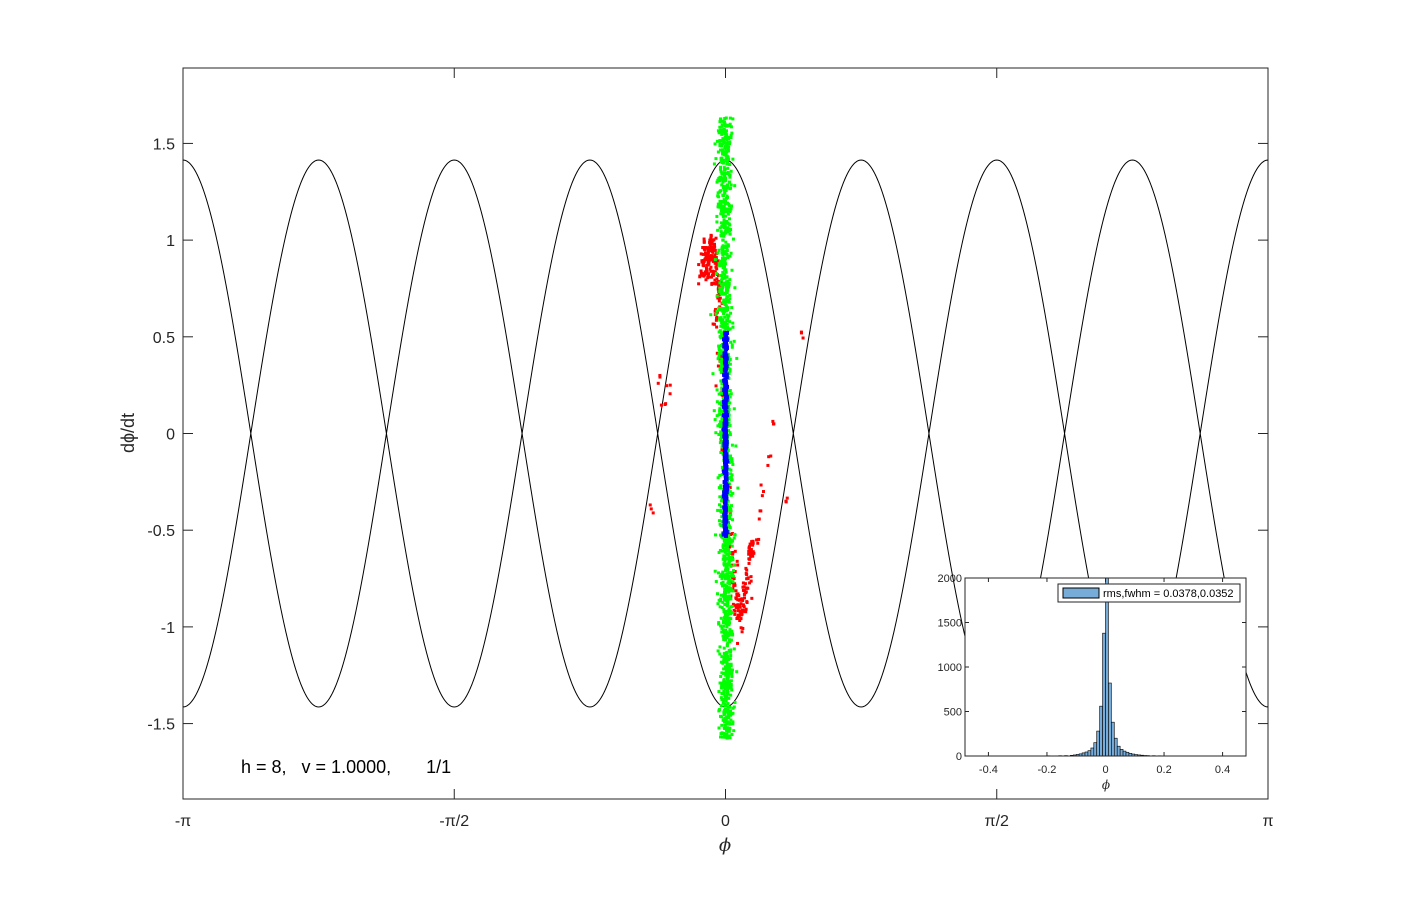  What do you see at coordinates (170, 241) in the screenshot?
I see `y-tick-label: 1` at bounding box center [170, 241].